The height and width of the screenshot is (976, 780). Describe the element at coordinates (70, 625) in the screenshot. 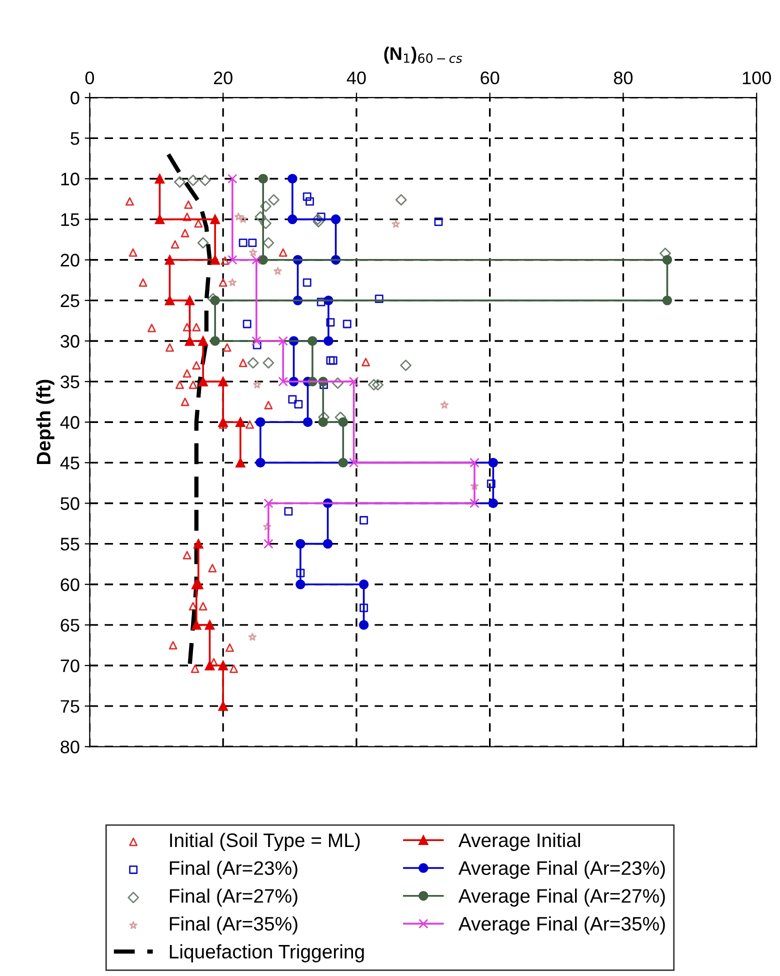

I see `y-tick-label: 65` at that location.